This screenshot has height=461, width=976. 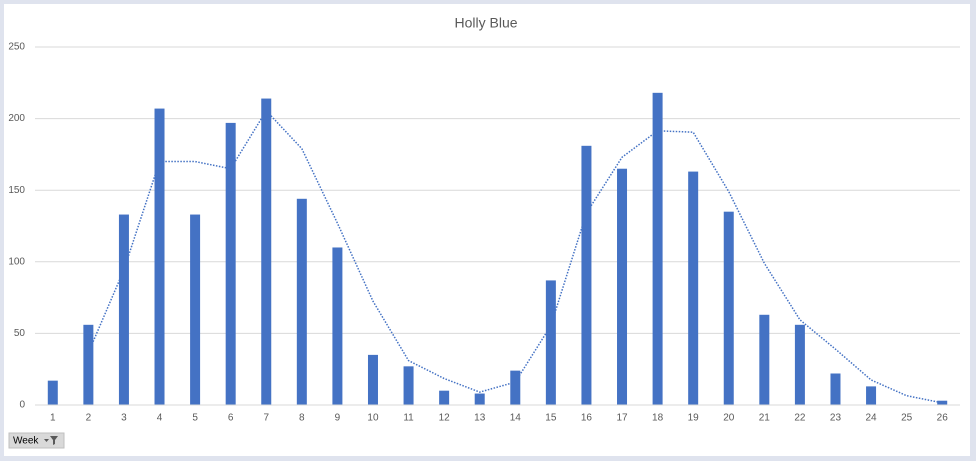 I want to click on x-tick-label: 16, so click(x=587, y=418).